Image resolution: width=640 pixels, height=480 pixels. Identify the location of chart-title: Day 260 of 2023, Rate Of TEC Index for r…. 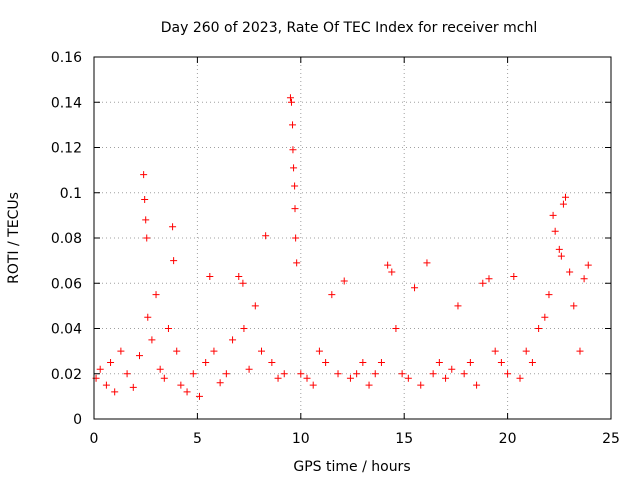
(349, 28).